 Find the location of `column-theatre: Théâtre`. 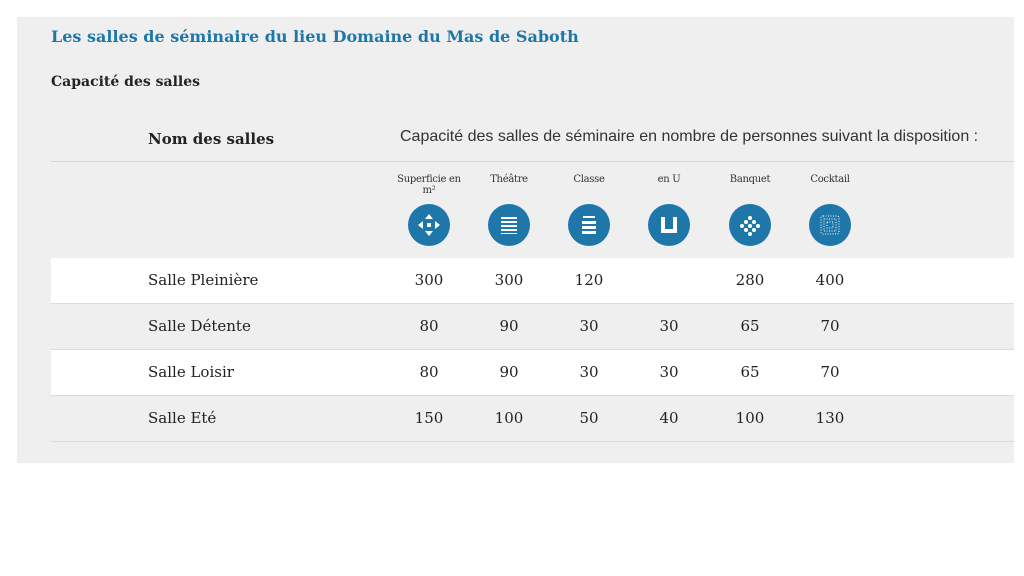

column-theatre: Théâtre is located at coordinates (509, 210).